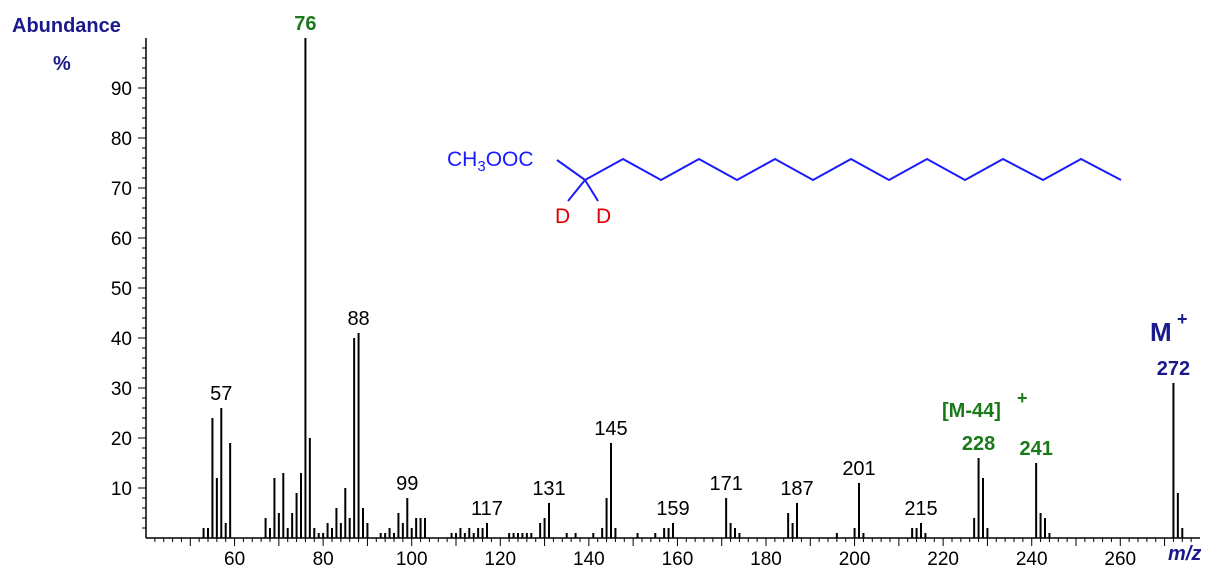 This screenshot has height=577, width=1219. What do you see at coordinates (412, 559) in the screenshot?
I see `x-tick-label: 100` at bounding box center [412, 559].